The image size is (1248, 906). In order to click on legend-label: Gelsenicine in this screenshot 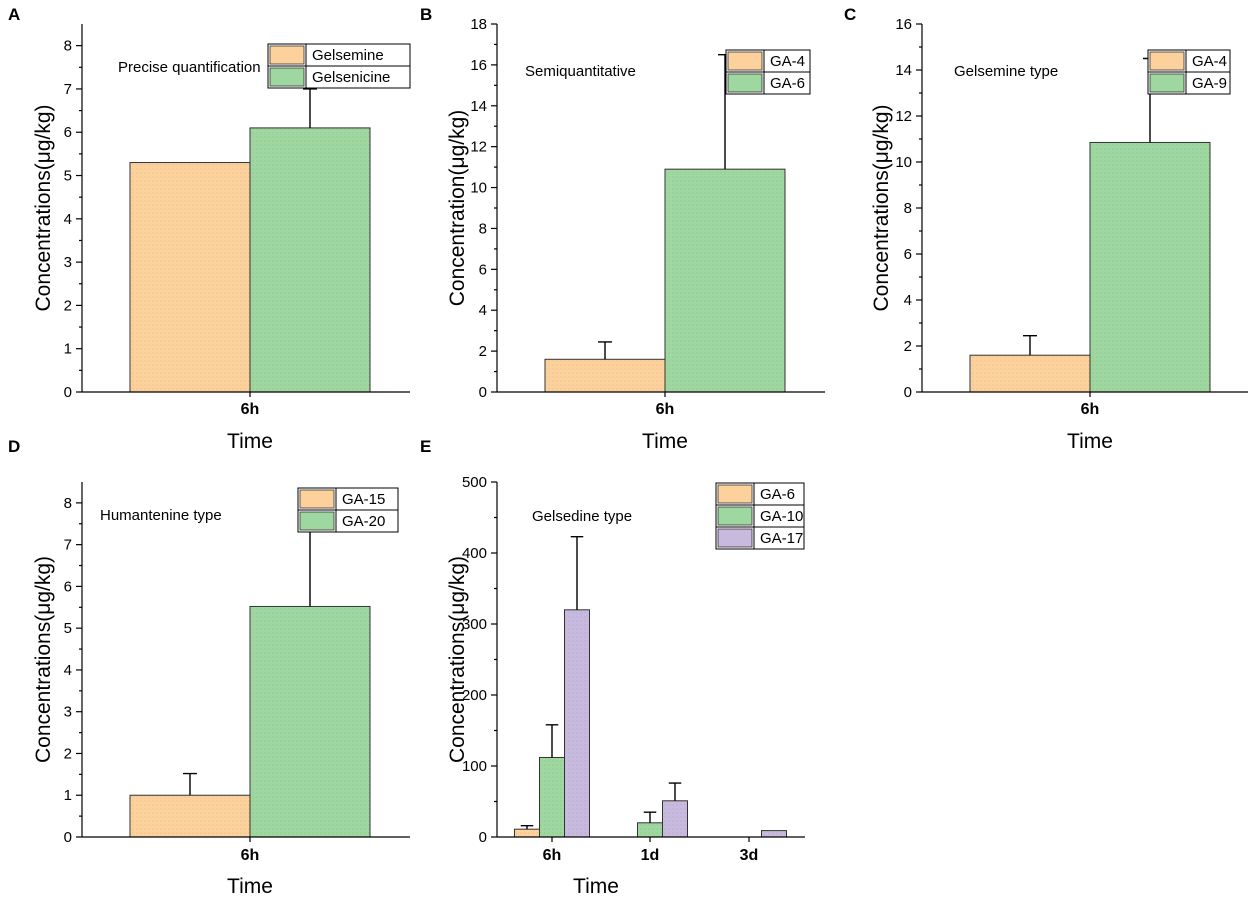, I will do `click(351, 77)`.